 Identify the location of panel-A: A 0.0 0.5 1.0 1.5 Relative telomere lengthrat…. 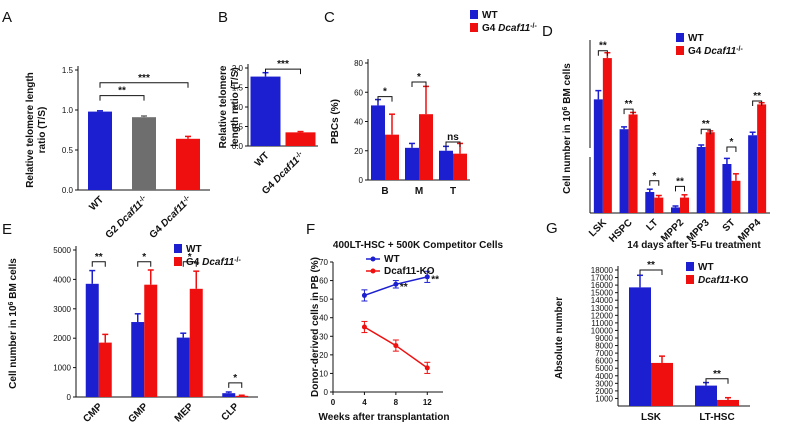
(106, 125).